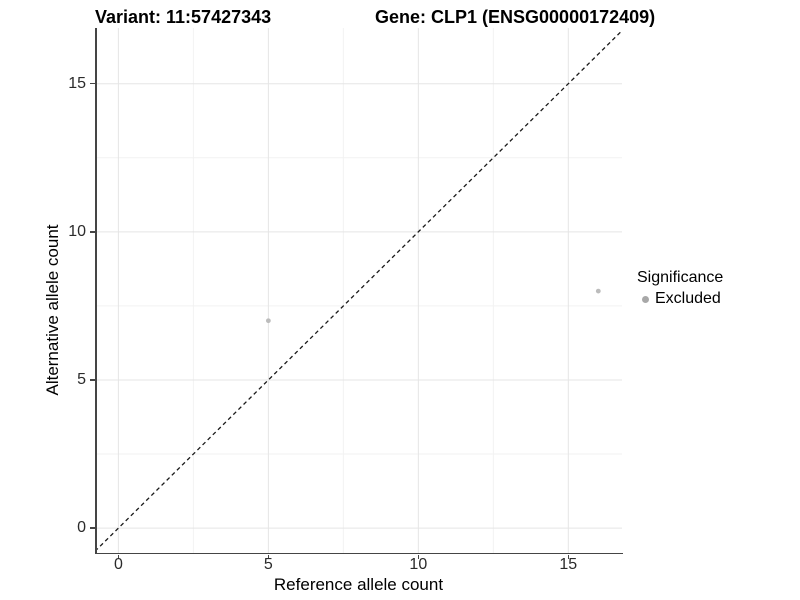 The height and width of the screenshot is (600, 800). I want to click on legend-key, so click(645, 299).